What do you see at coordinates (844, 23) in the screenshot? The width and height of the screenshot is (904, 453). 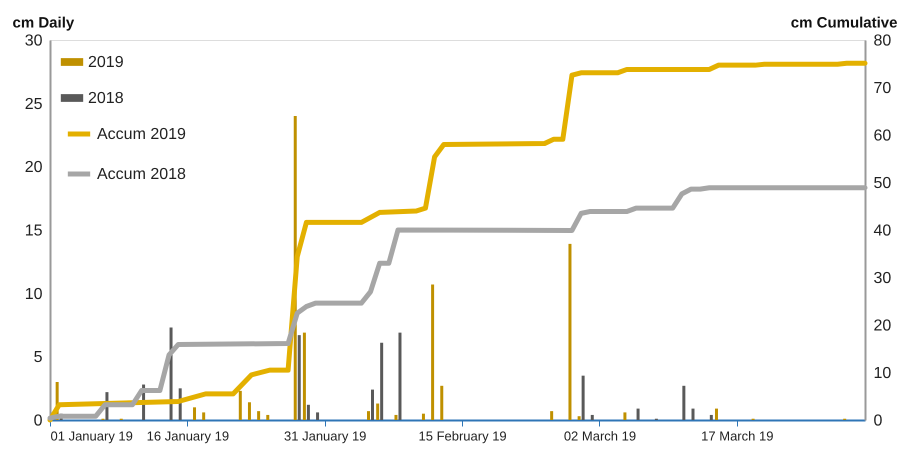 I see `y2-axis-title: cm Cumulative` at bounding box center [844, 23].